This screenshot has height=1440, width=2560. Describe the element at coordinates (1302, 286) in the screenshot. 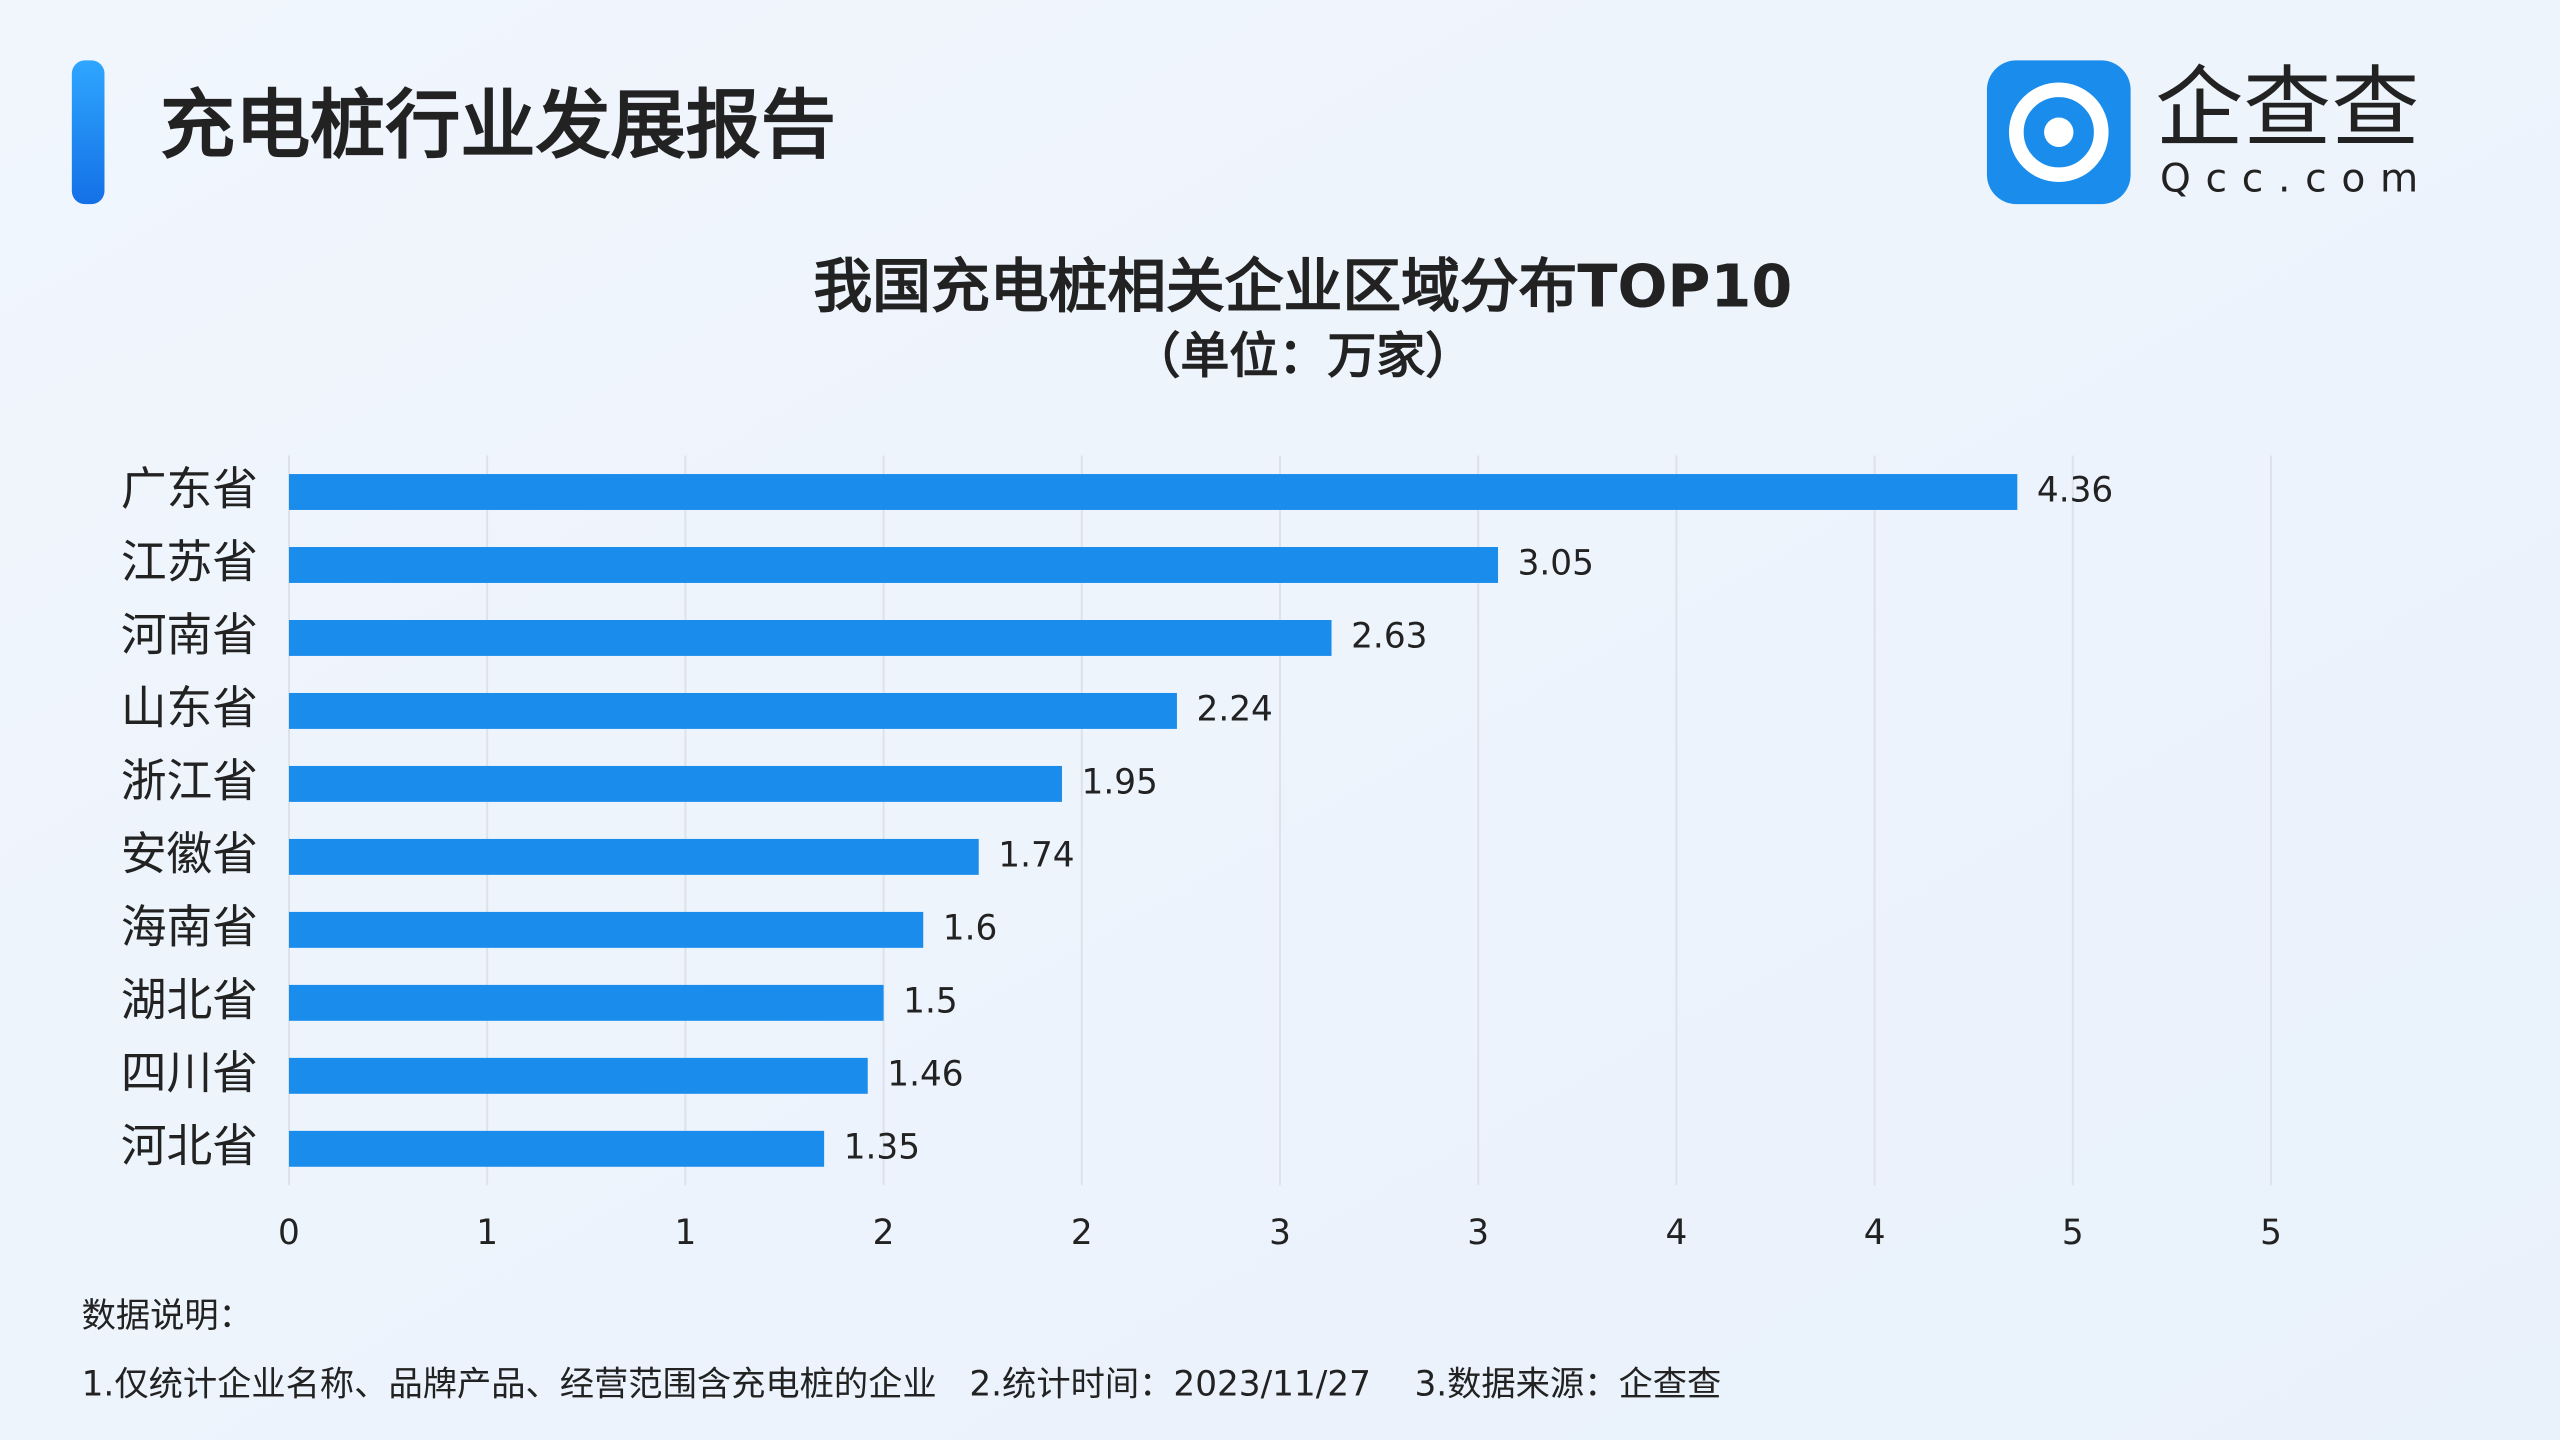

I see `chart-title: 我国充电桩相关企业区域分布TOP10` at that location.